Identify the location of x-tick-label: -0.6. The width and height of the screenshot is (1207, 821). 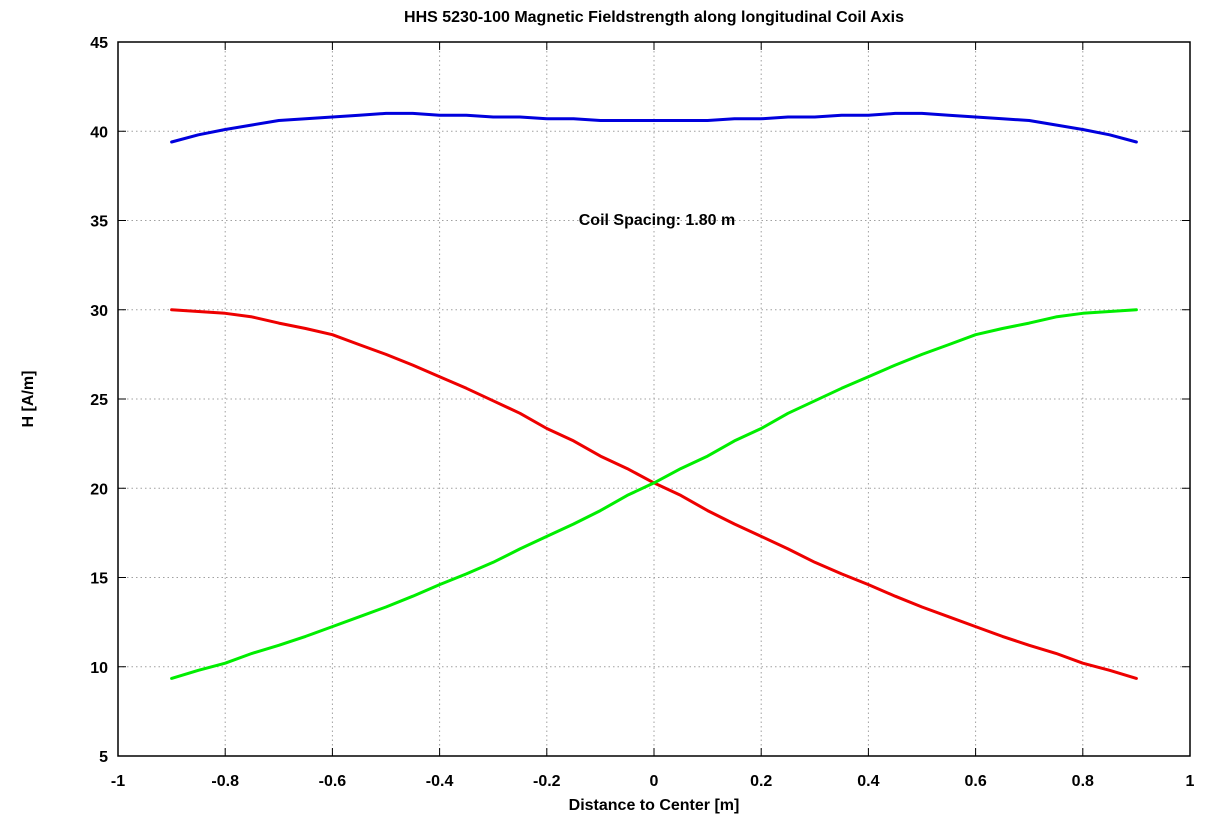
(333, 781).